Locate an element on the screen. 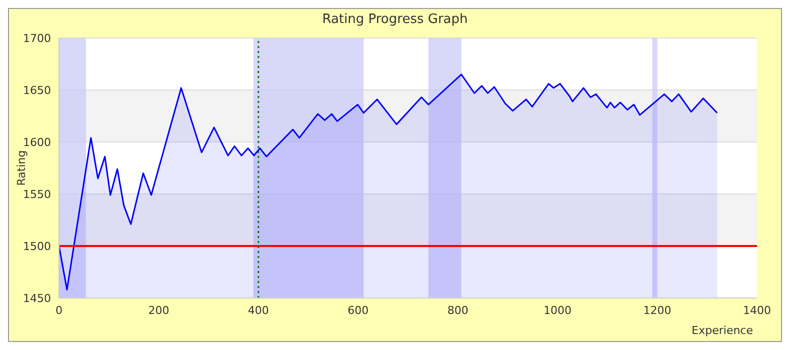  x-tick-label: 1200 is located at coordinates (657, 310).